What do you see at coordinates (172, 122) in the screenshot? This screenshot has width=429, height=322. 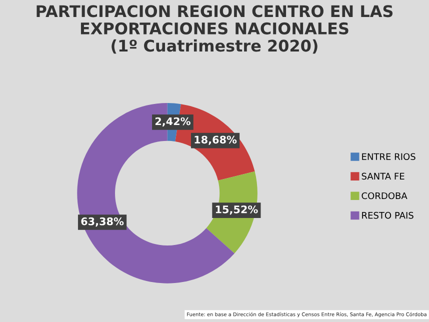 I see `data-label: 2,42%` at bounding box center [172, 122].